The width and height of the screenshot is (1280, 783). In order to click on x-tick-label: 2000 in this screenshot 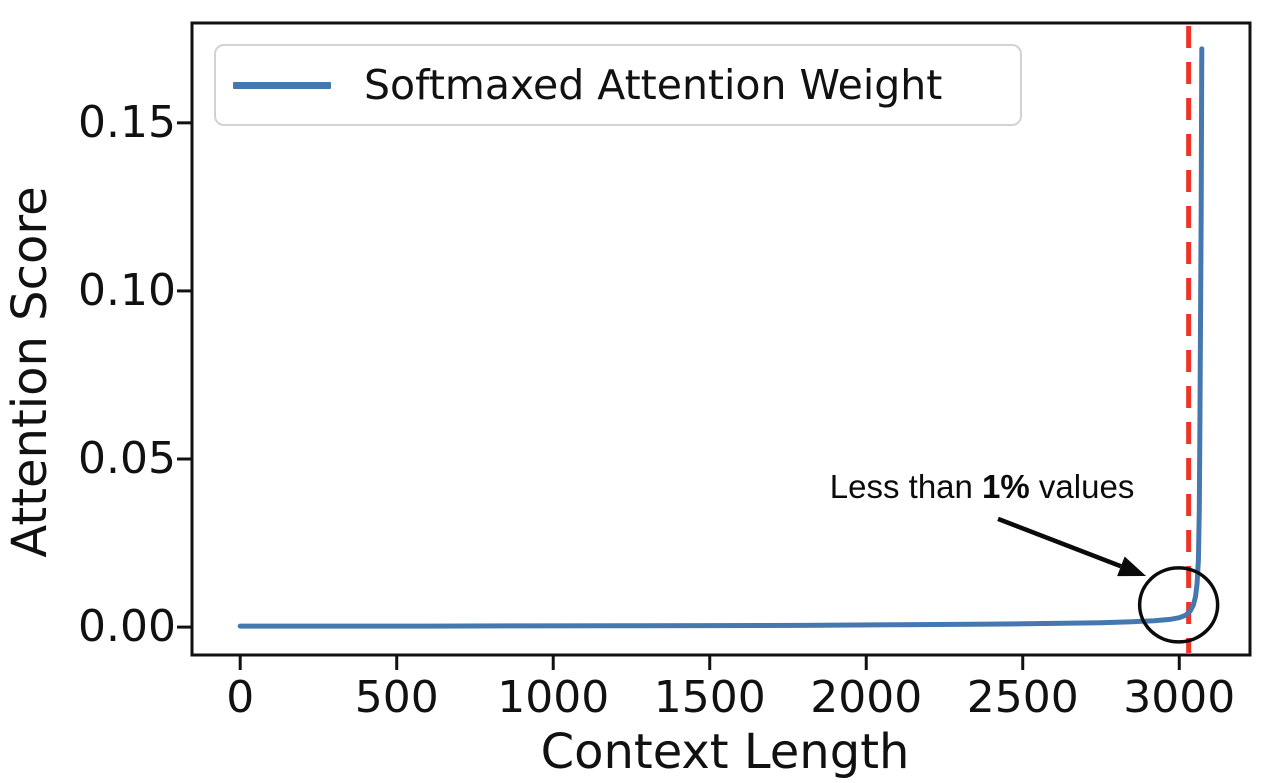, I will do `click(866, 697)`.